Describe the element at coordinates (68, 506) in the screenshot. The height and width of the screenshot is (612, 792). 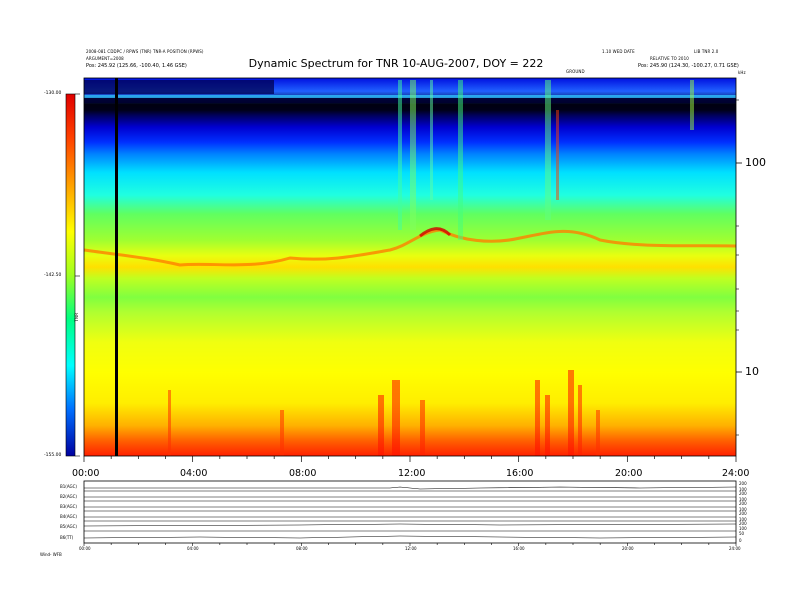
I see `trace-label: B3(AGC)` at that location.